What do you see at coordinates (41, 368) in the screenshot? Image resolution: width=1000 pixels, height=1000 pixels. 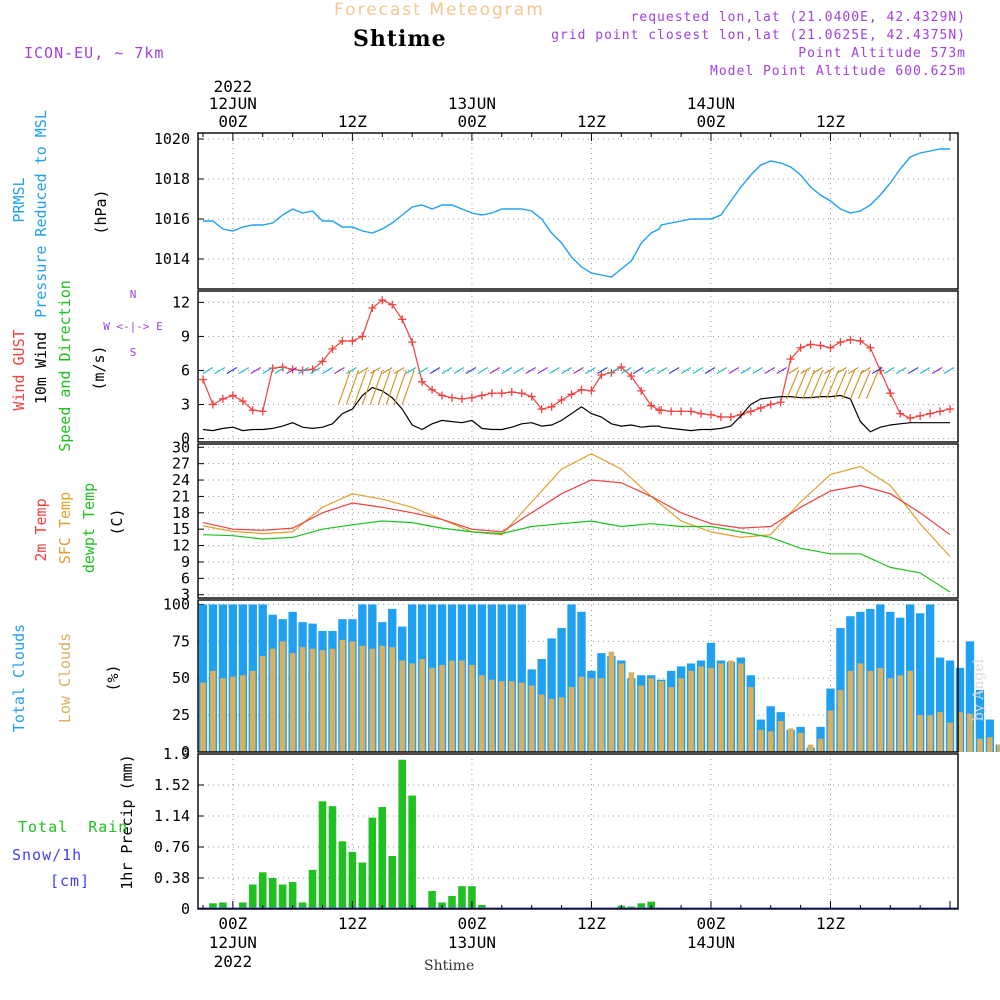 I see `wind-label: 10m Wind` at bounding box center [41, 368].